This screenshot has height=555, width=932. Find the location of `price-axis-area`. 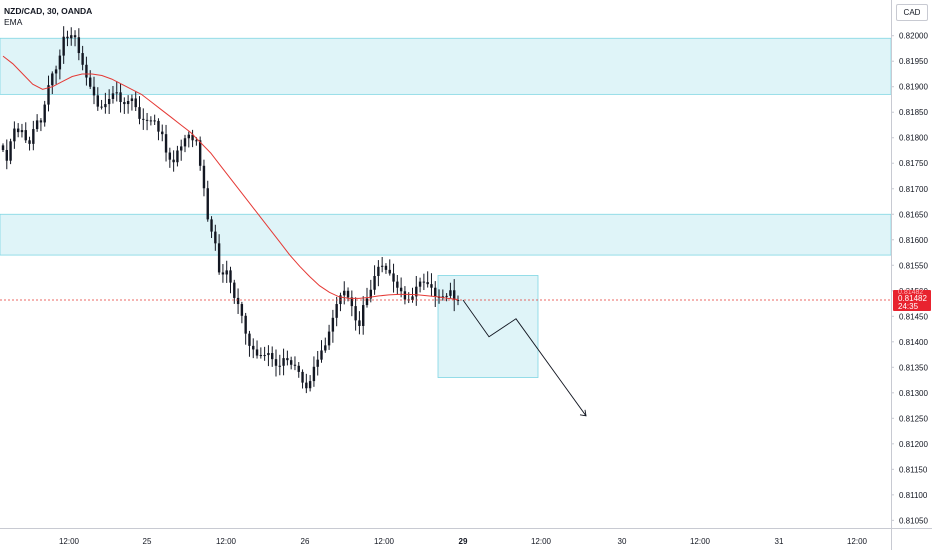

price-axis-area is located at coordinates (911, 275).